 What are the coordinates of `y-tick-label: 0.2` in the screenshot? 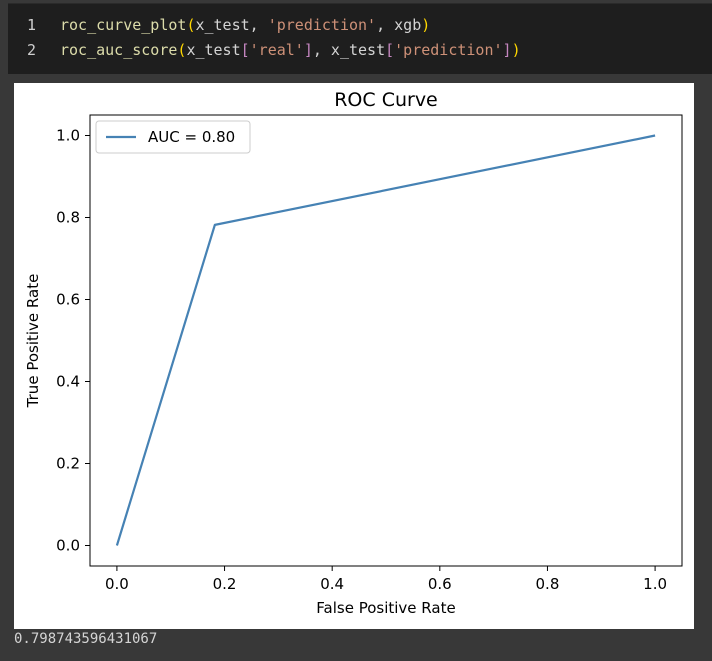 It's located at (68, 464).